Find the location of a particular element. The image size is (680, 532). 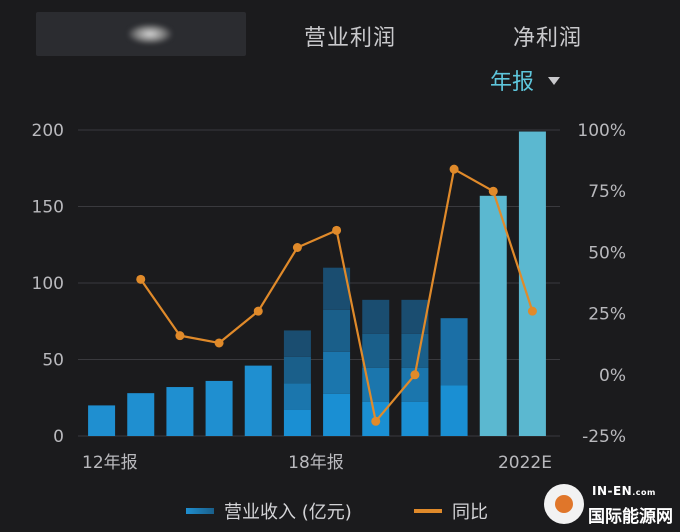

bar-estimate-fill is located at coordinates (493, 315).